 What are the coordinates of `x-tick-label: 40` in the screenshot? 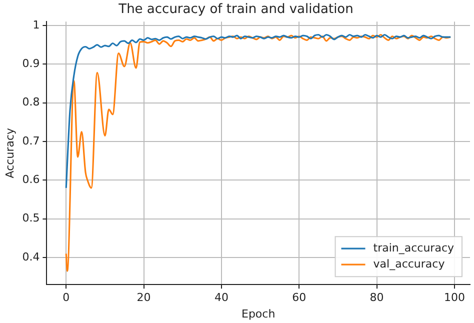 It's located at (221, 297).